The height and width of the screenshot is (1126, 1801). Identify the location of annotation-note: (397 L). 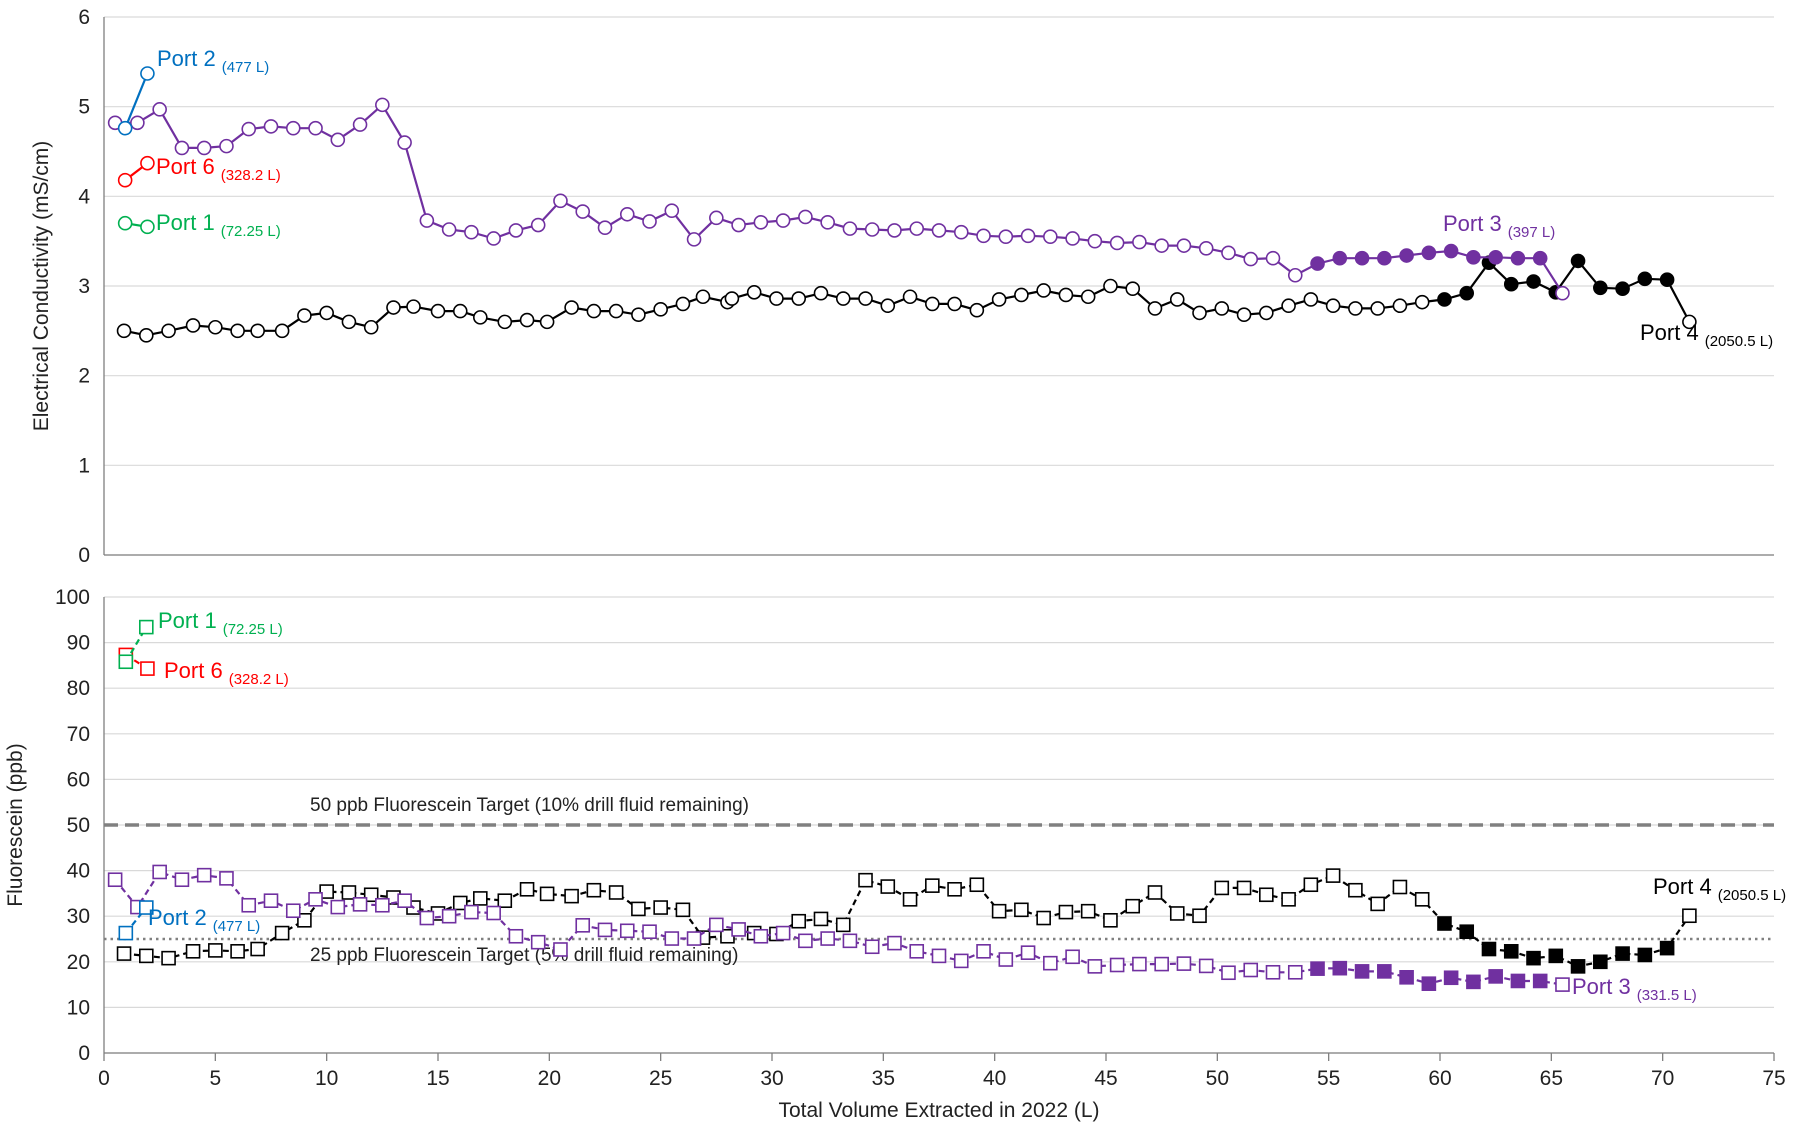
(1532, 232).